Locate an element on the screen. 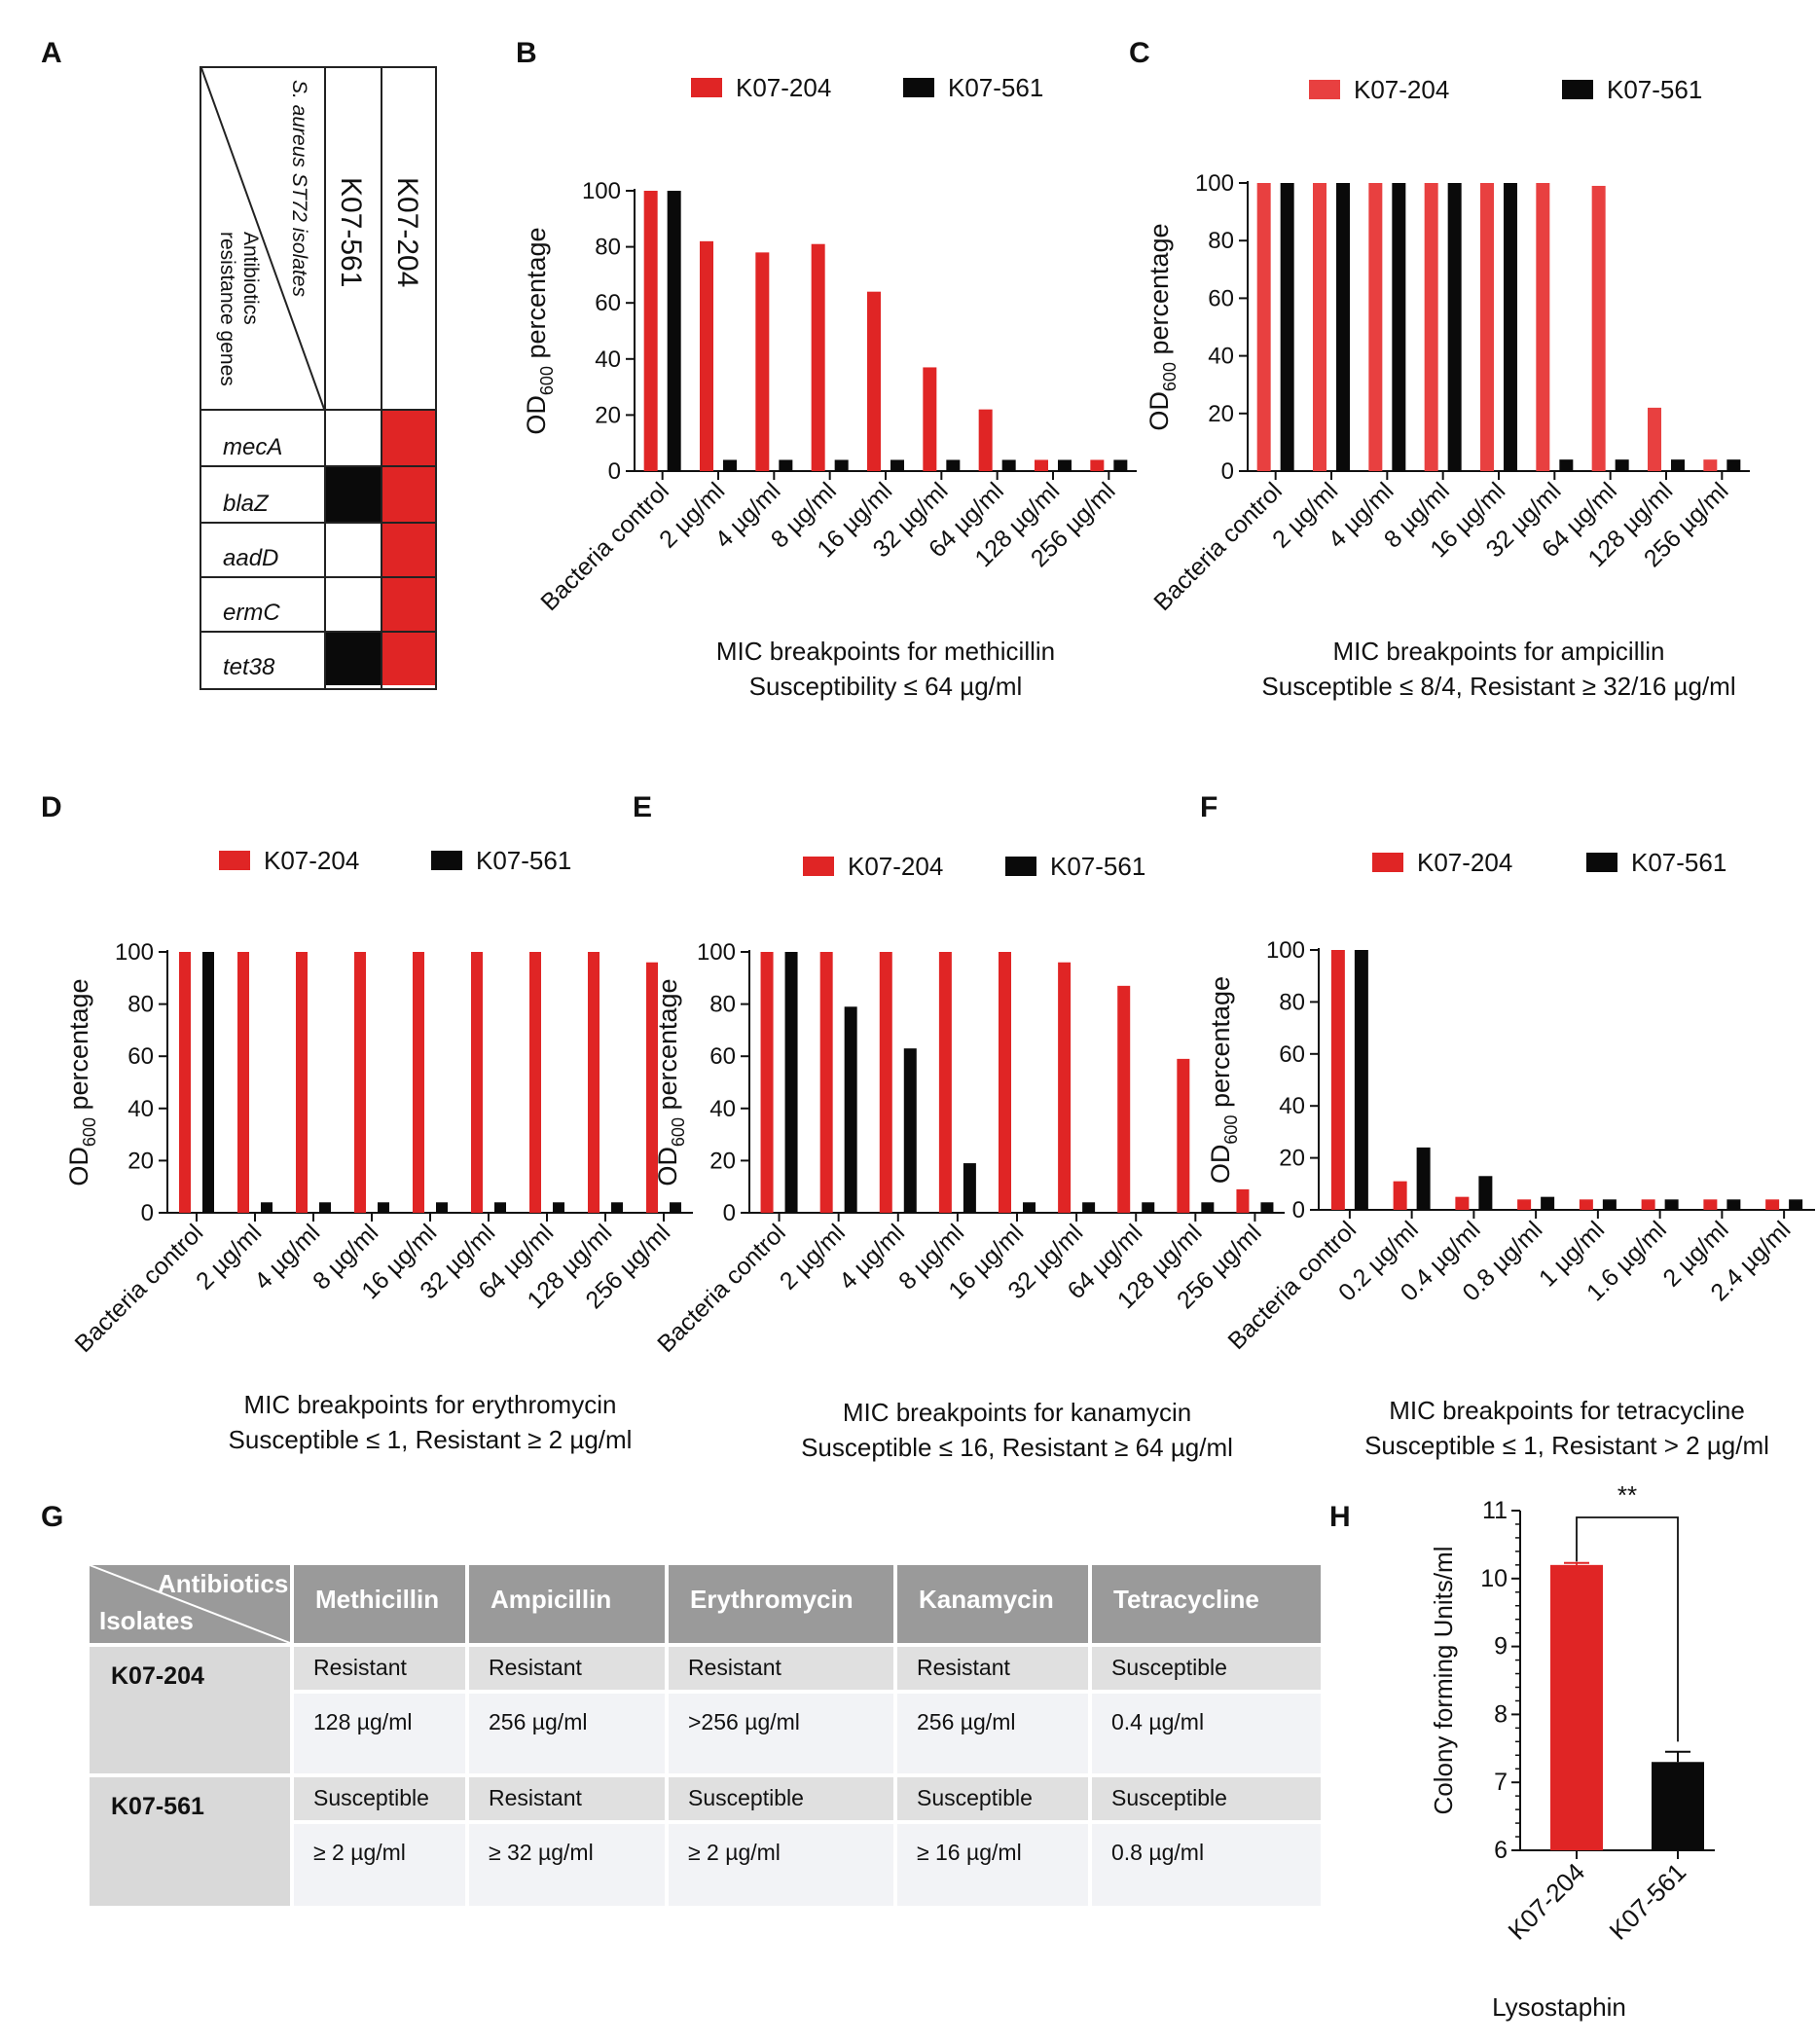  column-header-kanamycin: Kanamycin is located at coordinates (992, 1604).